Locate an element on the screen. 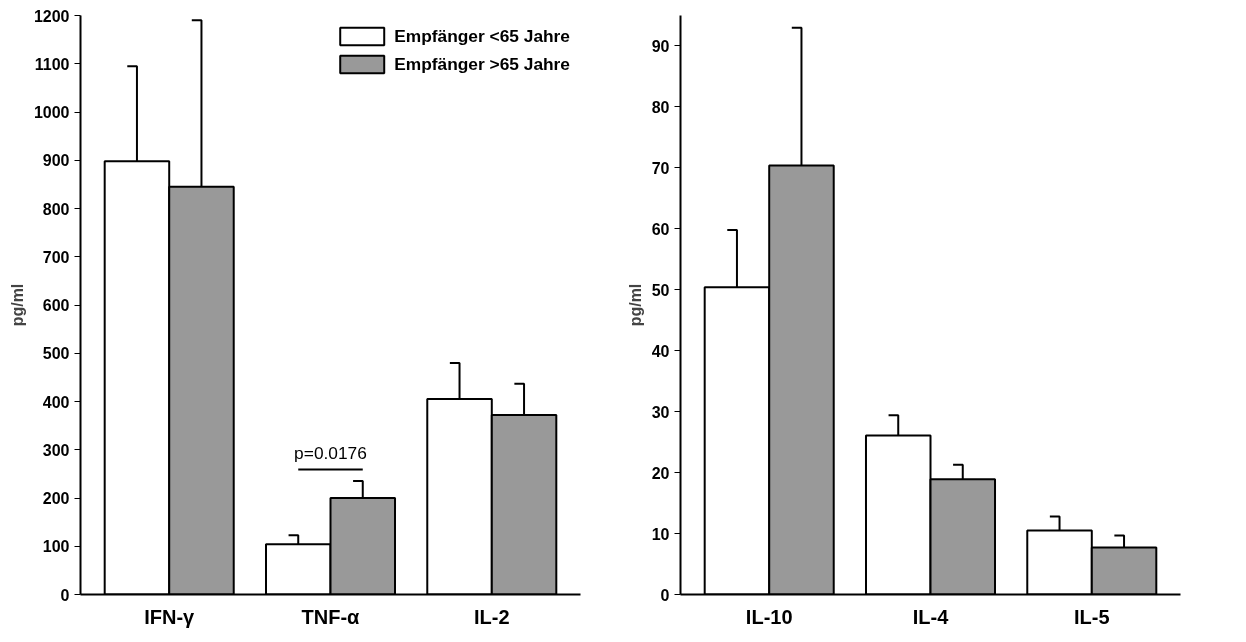 This screenshot has height=642, width=1246. x-tick-label: IFN-γ is located at coordinates (170, 616).